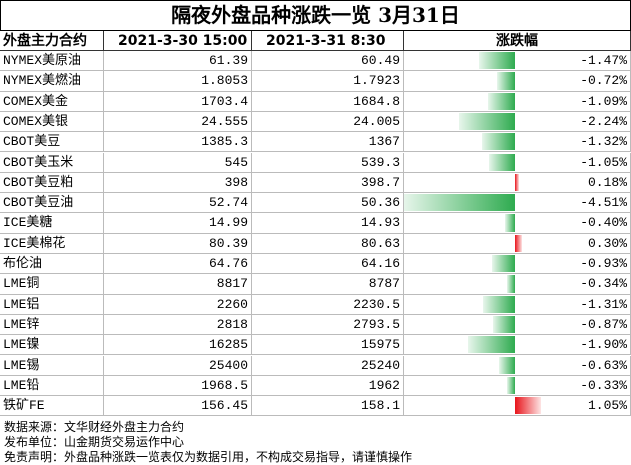 Image resolution: width=631 pixels, height=465 pixels. I want to click on row-value: -1.09%, so click(517, 101).